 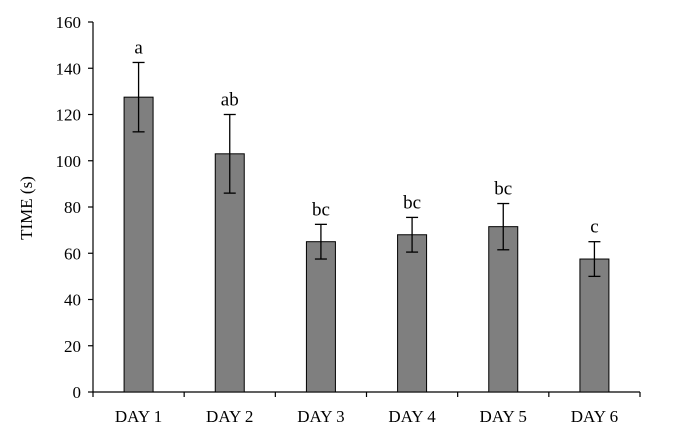 I want to click on y-tick-label: 100, so click(x=69, y=161).